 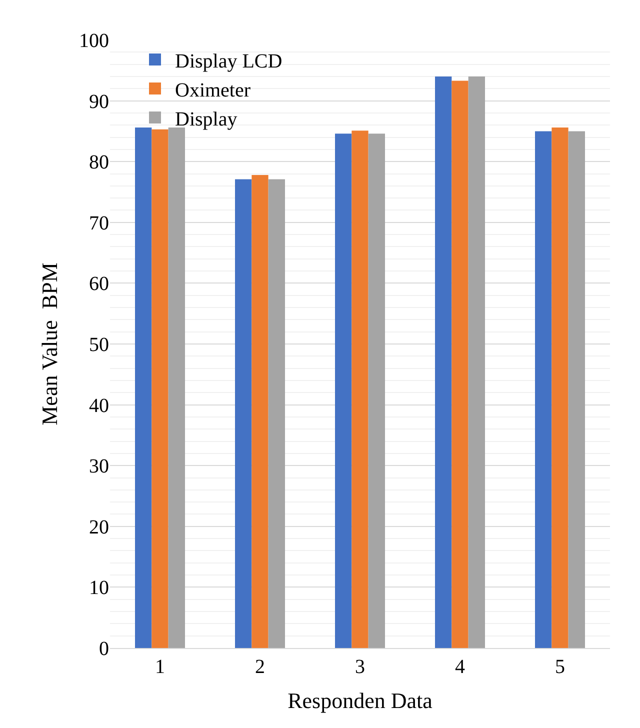 I want to click on y-tick-label: 30, so click(x=99, y=467).